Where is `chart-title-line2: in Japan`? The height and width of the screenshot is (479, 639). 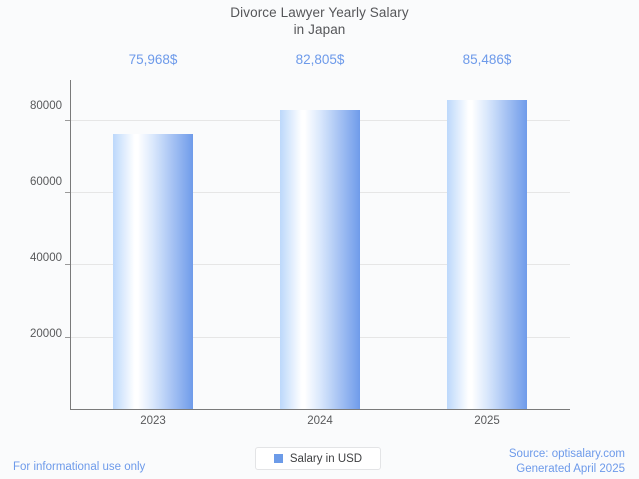
chart-title-line2: in Japan is located at coordinates (319, 29).